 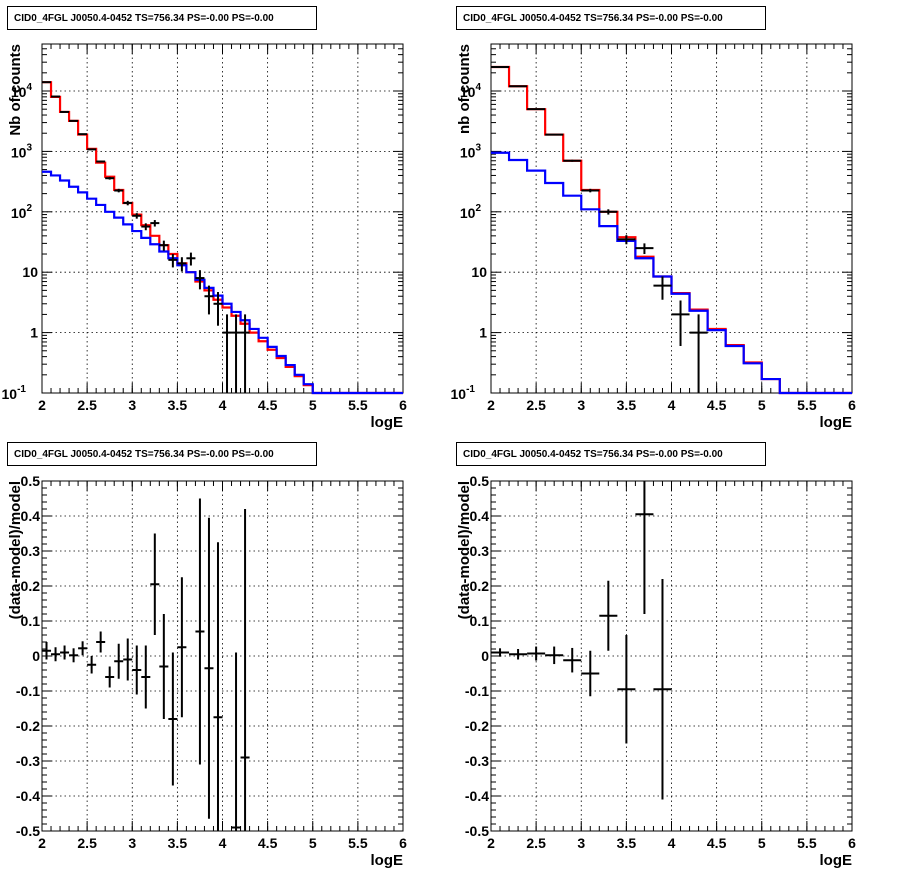 I want to click on y-axis-label: nb of counts, so click(x=464, y=89).